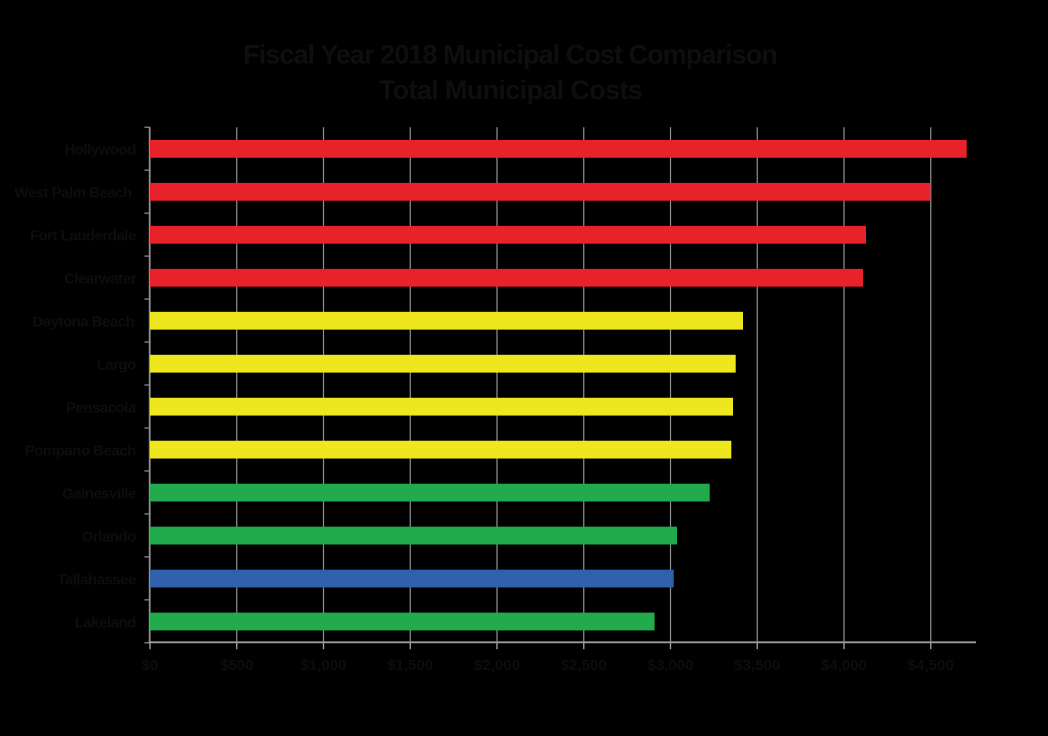 The width and height of the screenshot is (1048, 736). Describe the element at coordinates (510, 90) in the screenshot. I see `svg-text: Total Municipal Costs` at that location.